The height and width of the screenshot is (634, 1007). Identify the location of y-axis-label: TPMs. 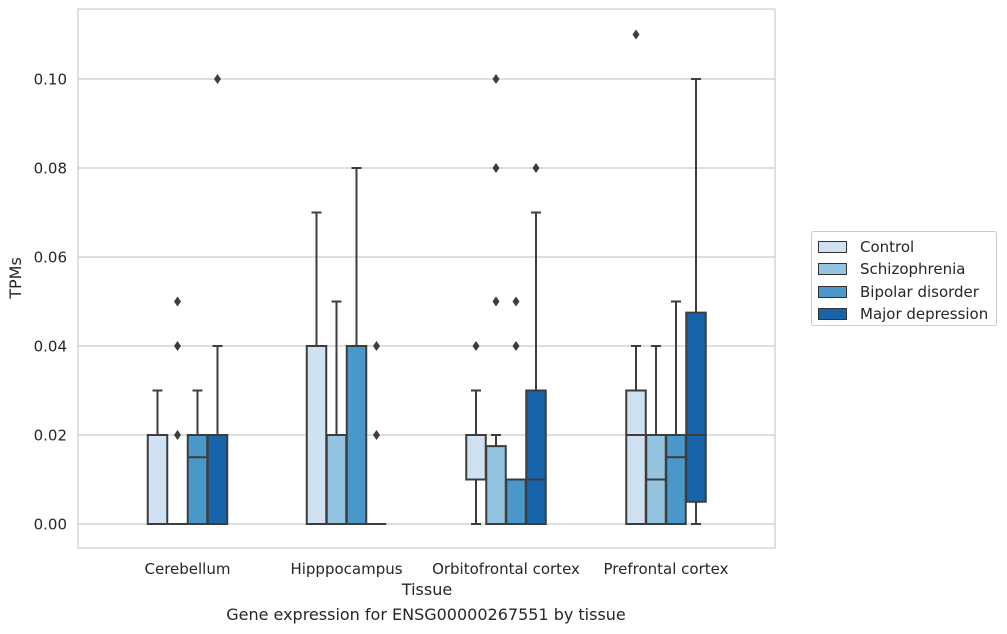
(15, 278).